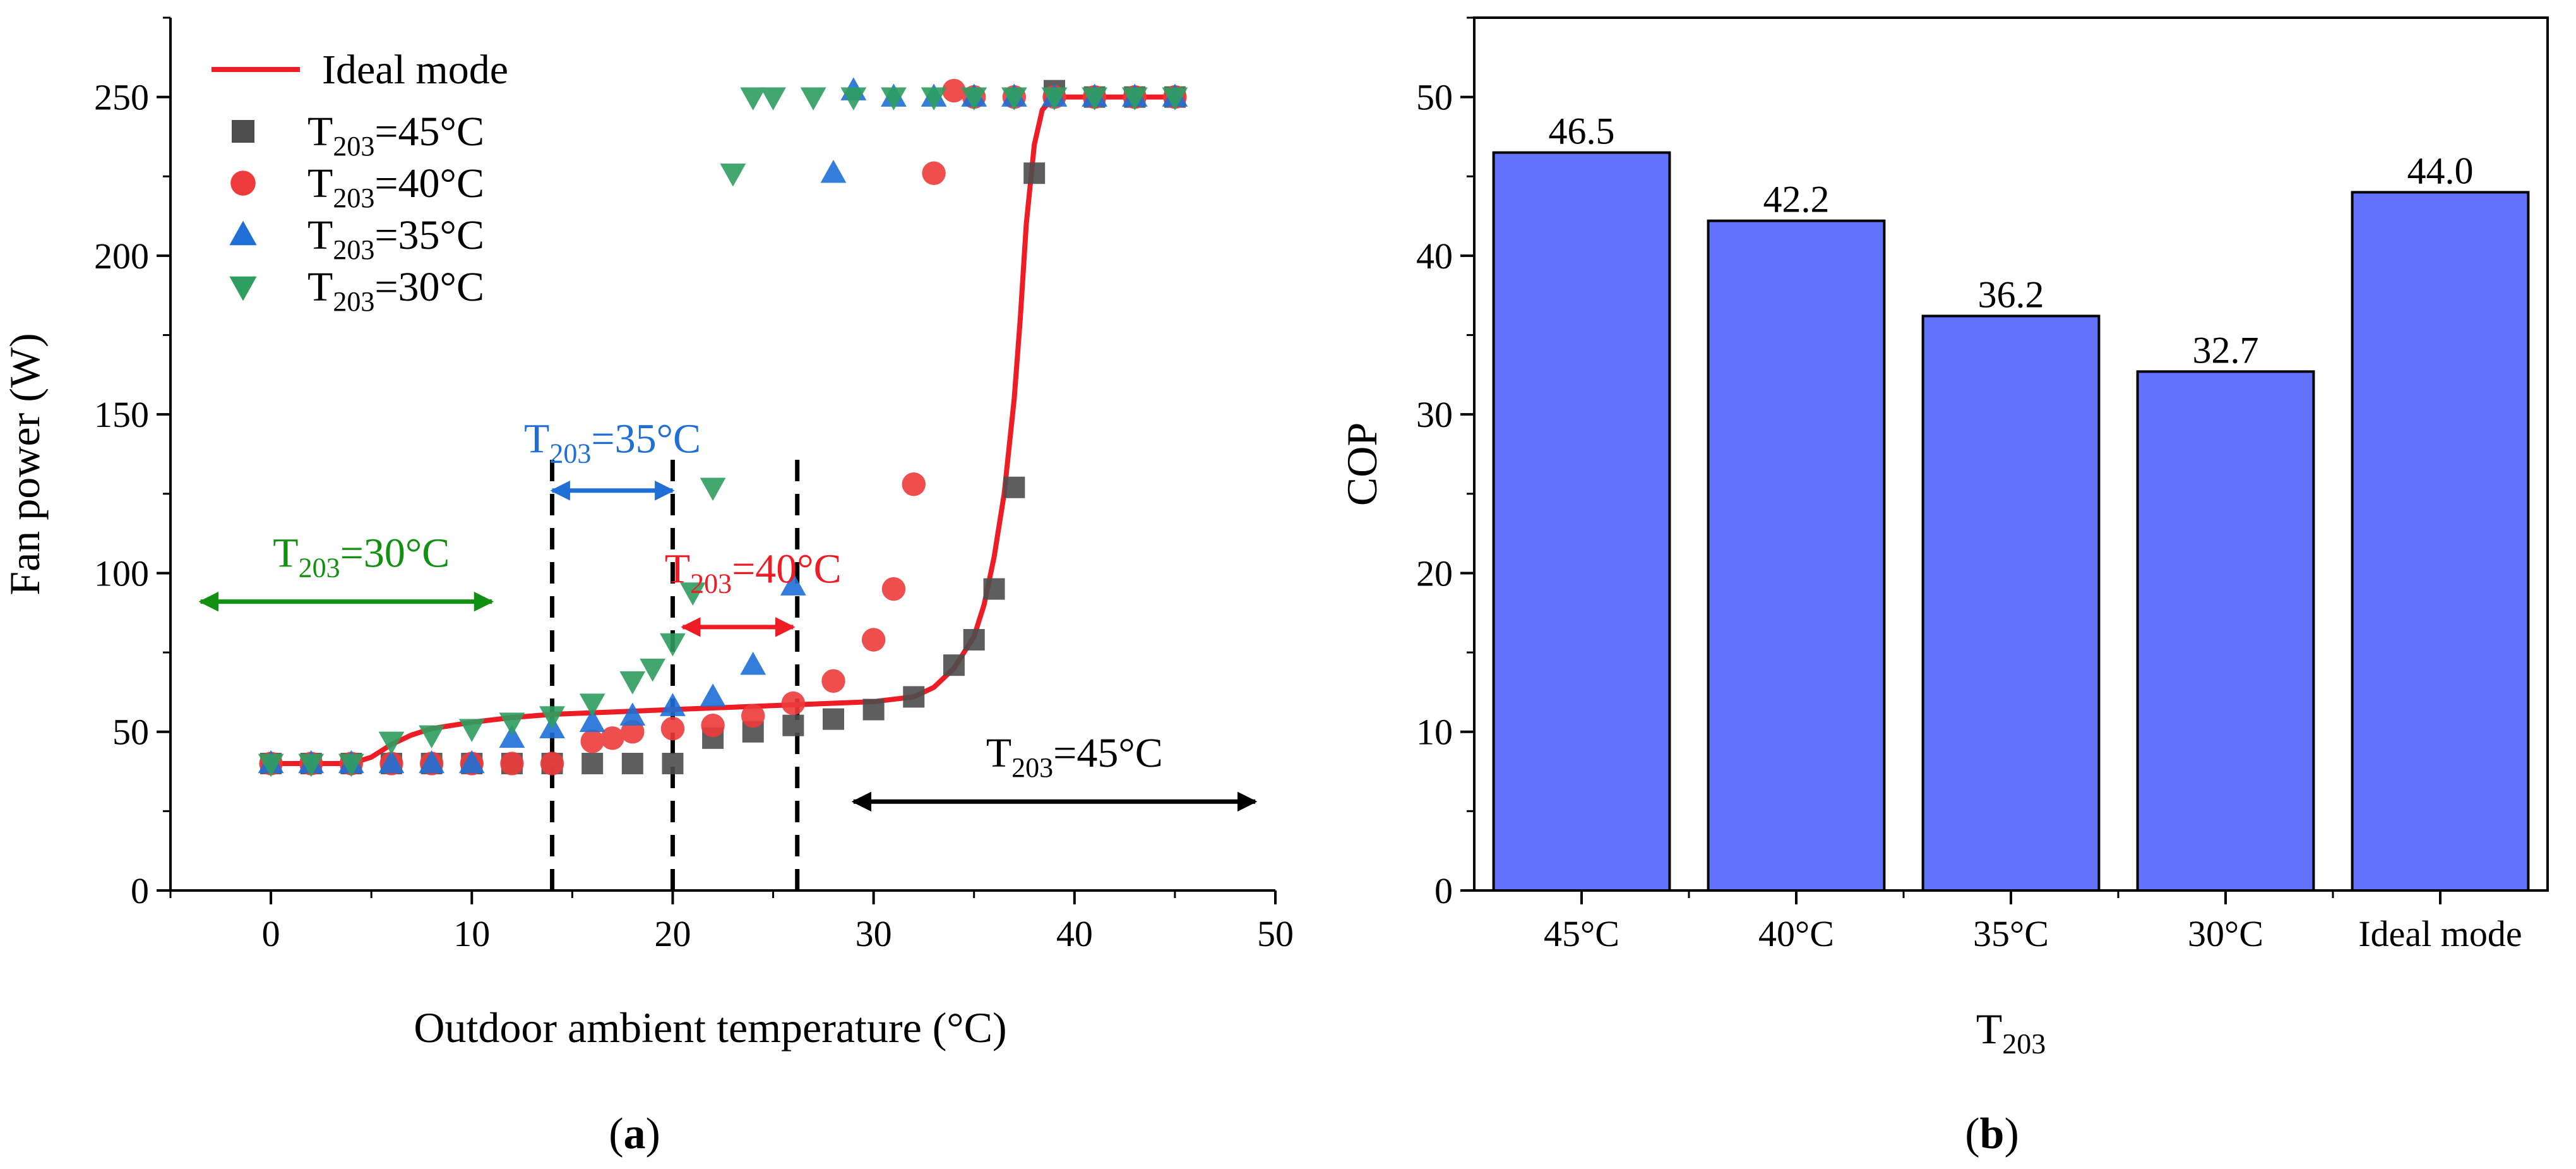  Describe the element at coordinates (121, 573) in the screenshot. I see `a-y-tick-label: 100` at that location.